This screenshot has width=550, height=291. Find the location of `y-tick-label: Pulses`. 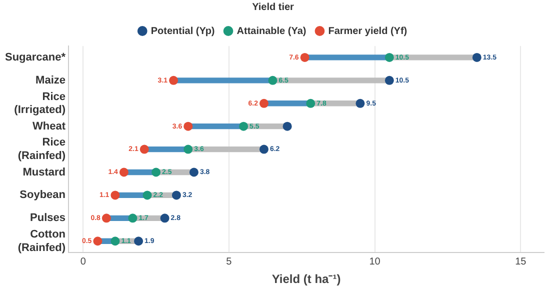

y-tick-label: Pulses is located at coordinates (48, 218).